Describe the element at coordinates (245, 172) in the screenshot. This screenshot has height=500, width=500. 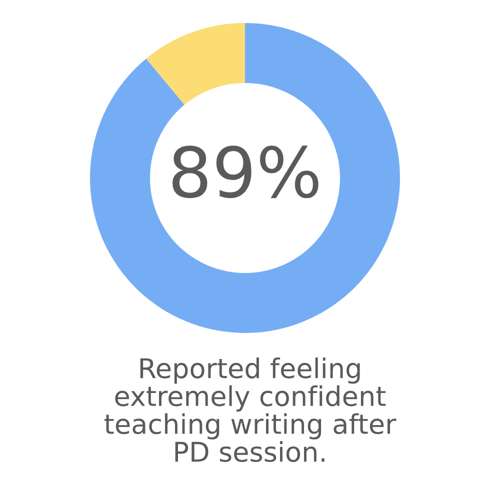
I see `data-label: 89%` at that location.